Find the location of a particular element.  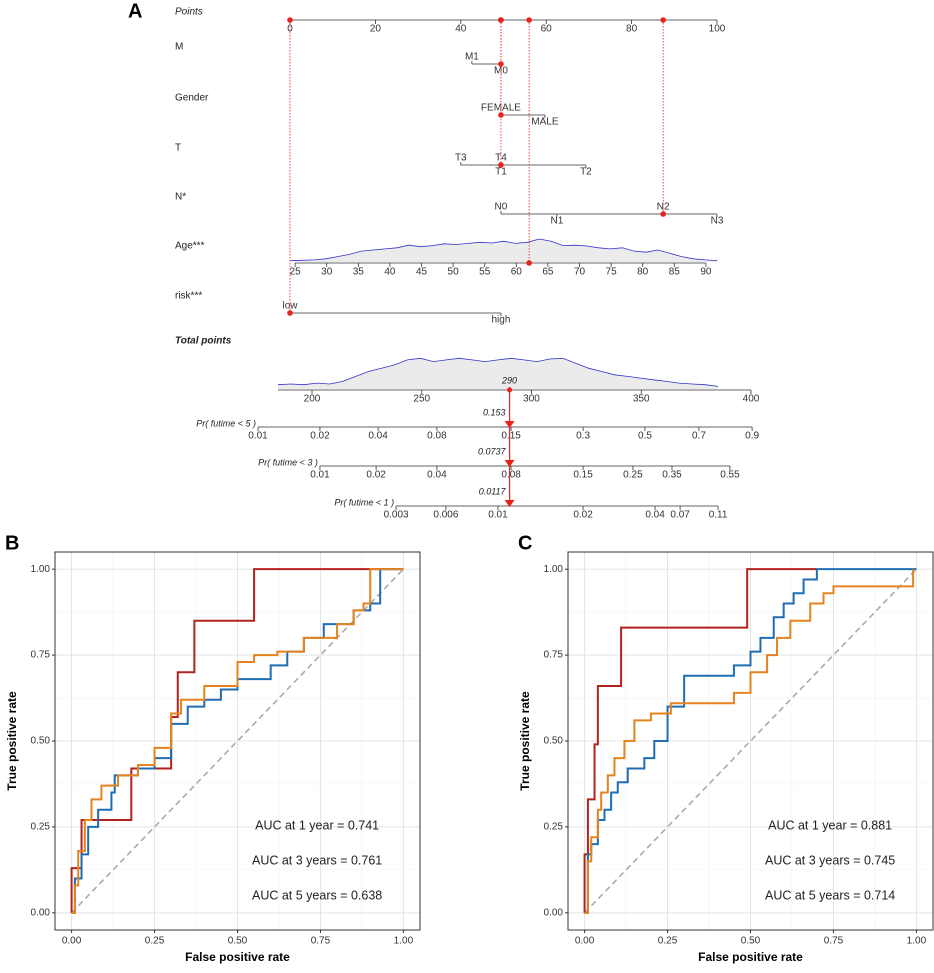

density-fill is located at coordinates (498, 373).